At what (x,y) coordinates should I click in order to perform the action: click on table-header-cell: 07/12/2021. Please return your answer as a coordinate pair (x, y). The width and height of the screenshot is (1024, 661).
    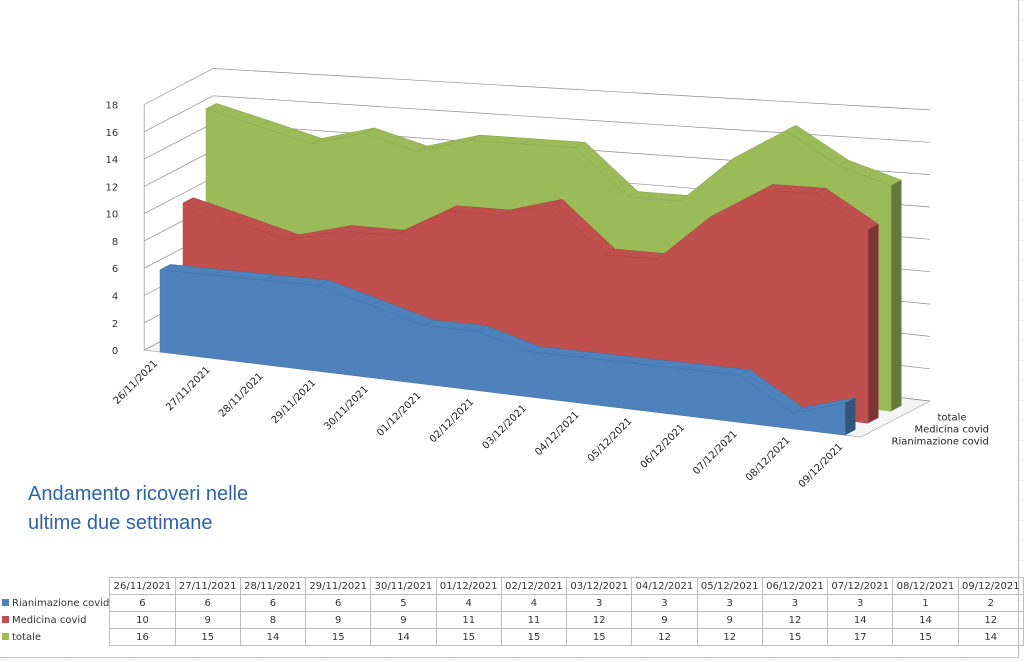
    Looking at the image, I should click on (860, 586).